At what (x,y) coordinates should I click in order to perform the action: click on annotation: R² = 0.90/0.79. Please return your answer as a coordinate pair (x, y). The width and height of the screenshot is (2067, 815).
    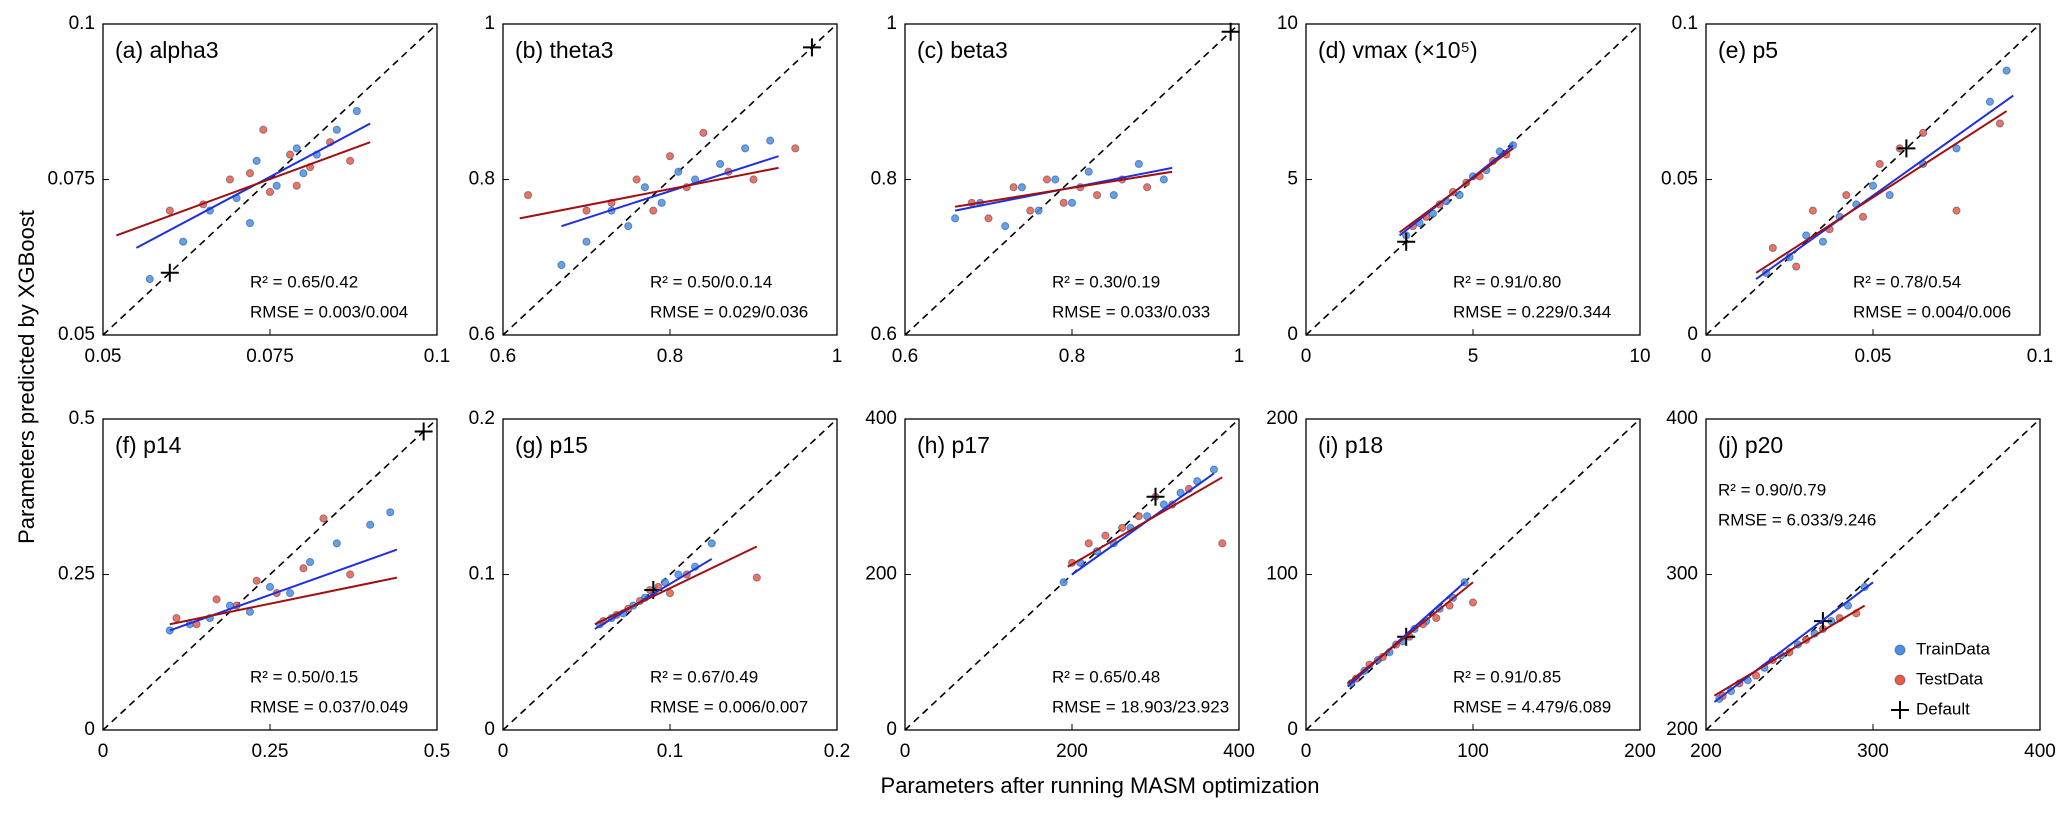
    Looking at the image, I should click on (1772, 489).